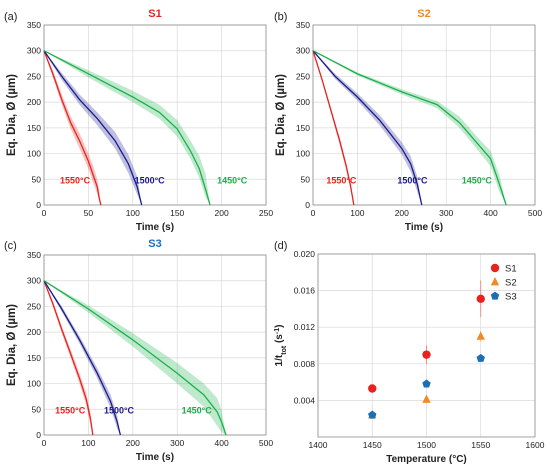 Image resolution: width=550 pixels, height=474 pixels. Describe the element at coordinates (426, 445) in the screenshot. I see `x-tick-label: 1500` at that location.